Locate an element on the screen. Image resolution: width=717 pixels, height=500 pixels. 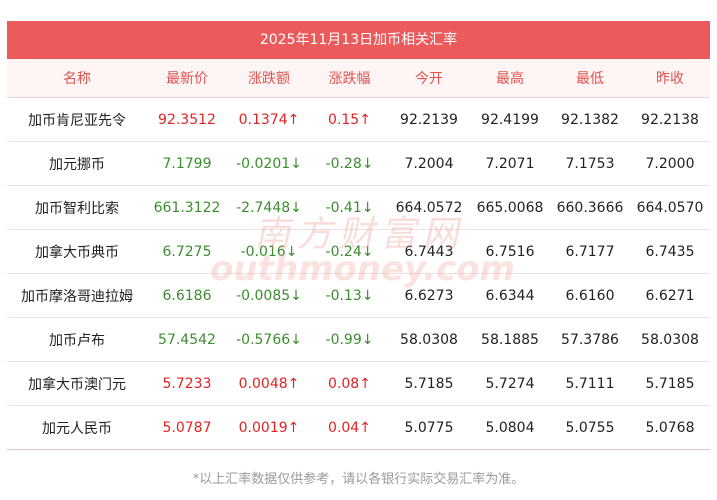
col-header-low: 最低 is located at coordinates (590, 78).